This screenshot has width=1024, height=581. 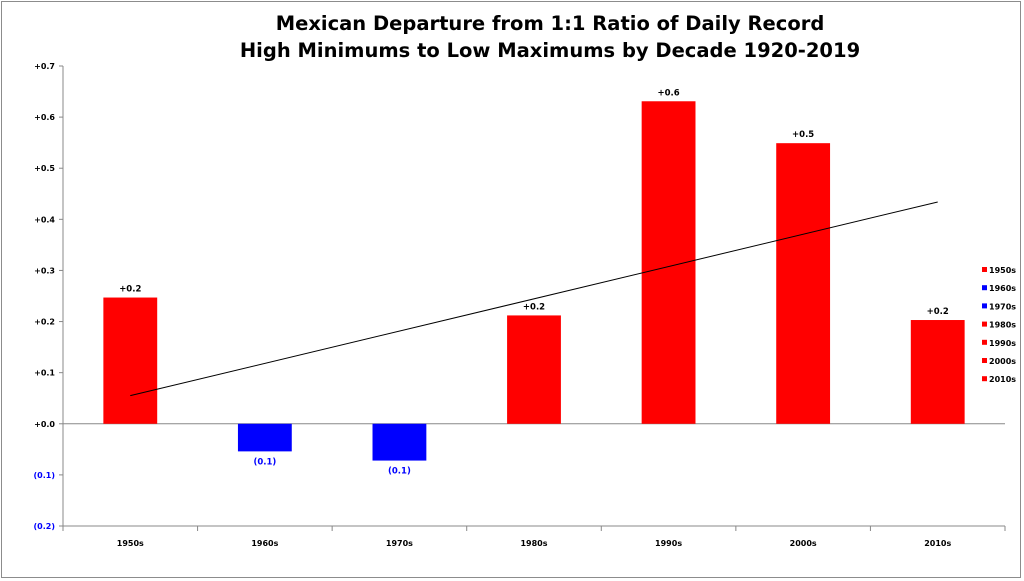 What do you see at coordinates (264, 462) in the screenshot?
I see `data-label-1960s: (0.1)` at bounding box center [264, 462].